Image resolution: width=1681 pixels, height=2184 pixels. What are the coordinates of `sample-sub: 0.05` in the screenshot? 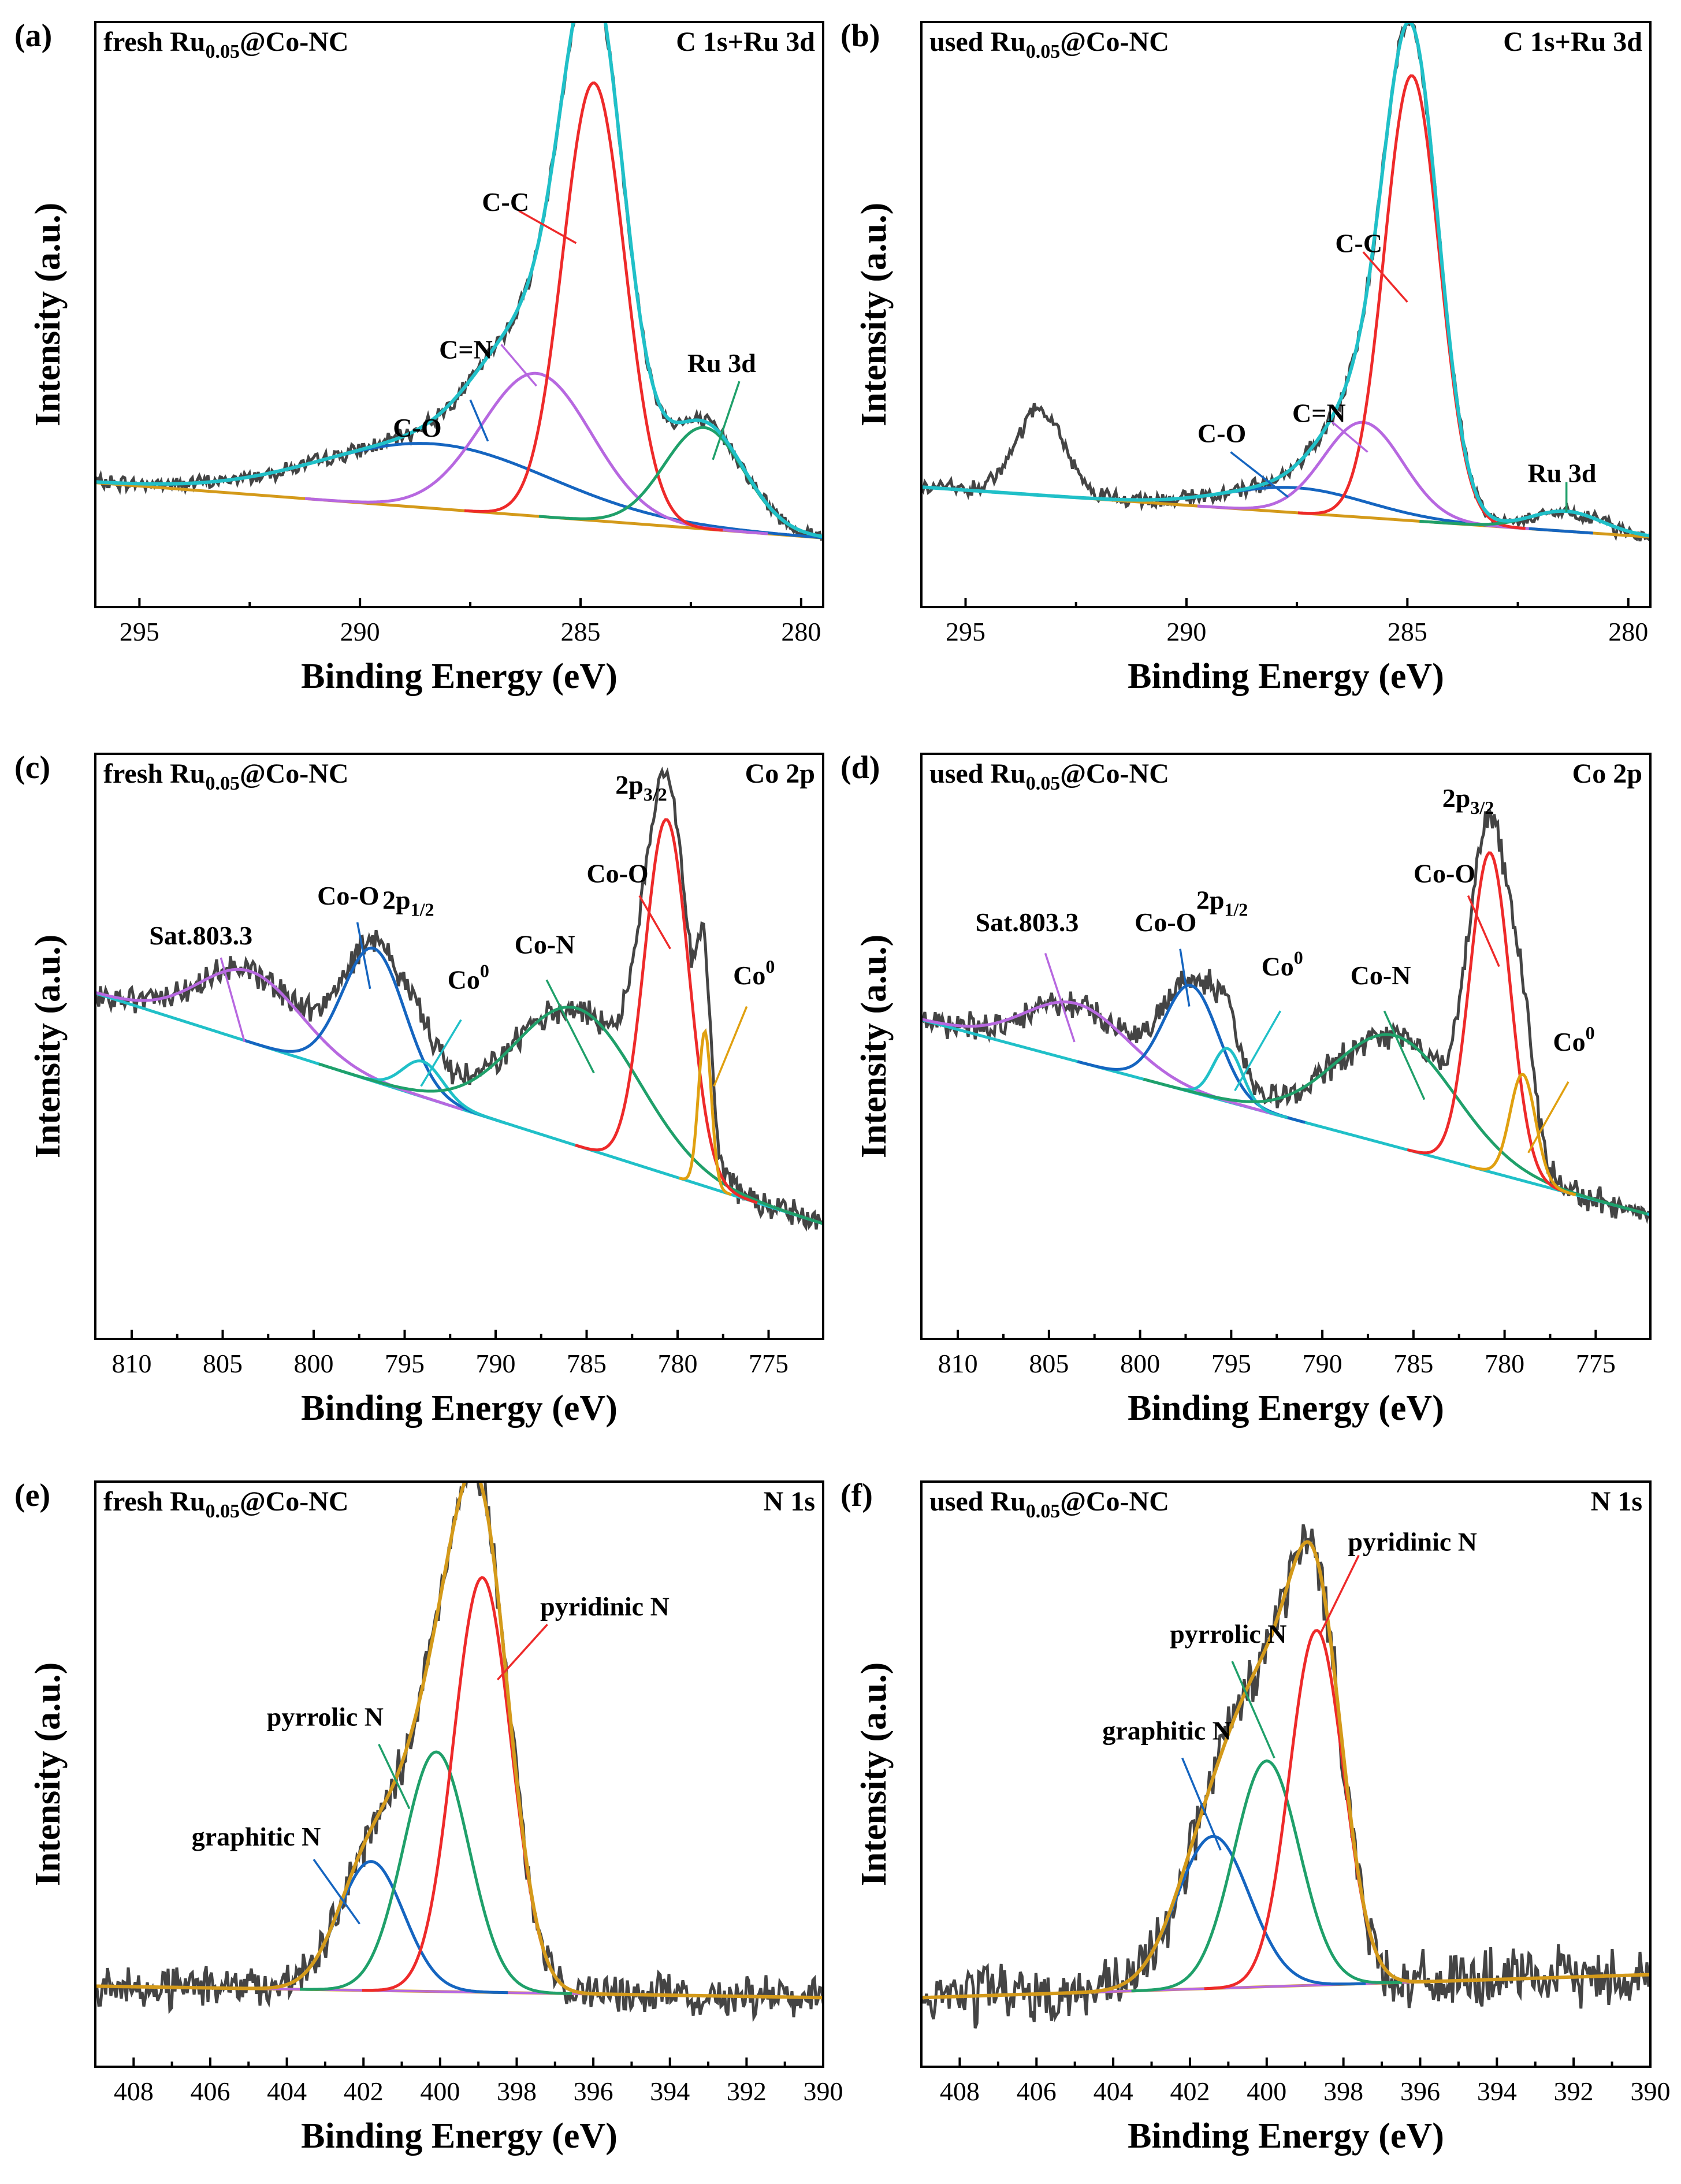 It's located at (222, 784).